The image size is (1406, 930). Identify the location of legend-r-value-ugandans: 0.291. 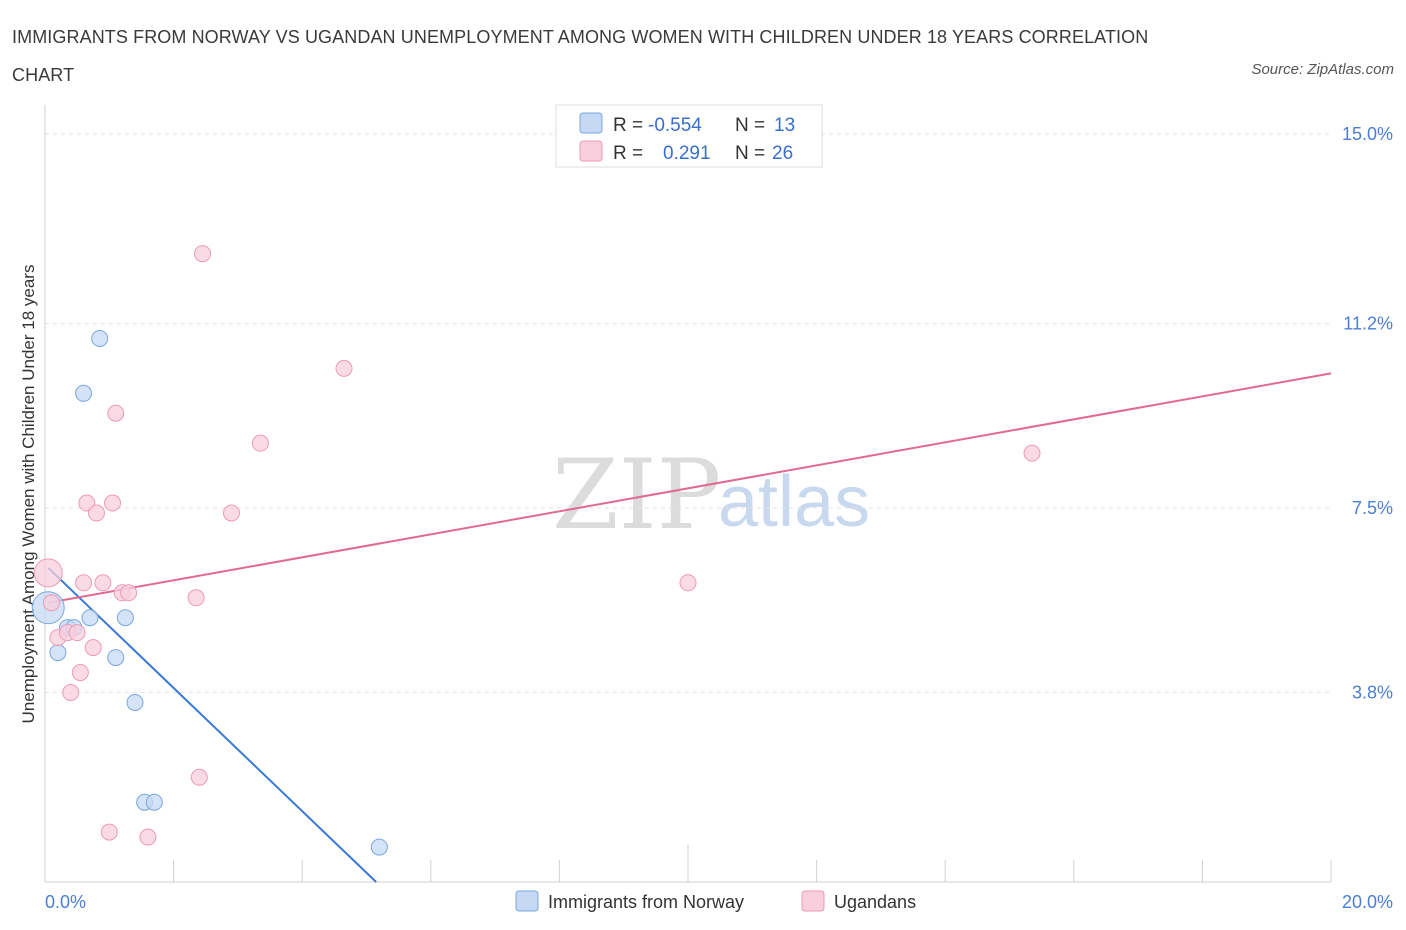
(687, 153).